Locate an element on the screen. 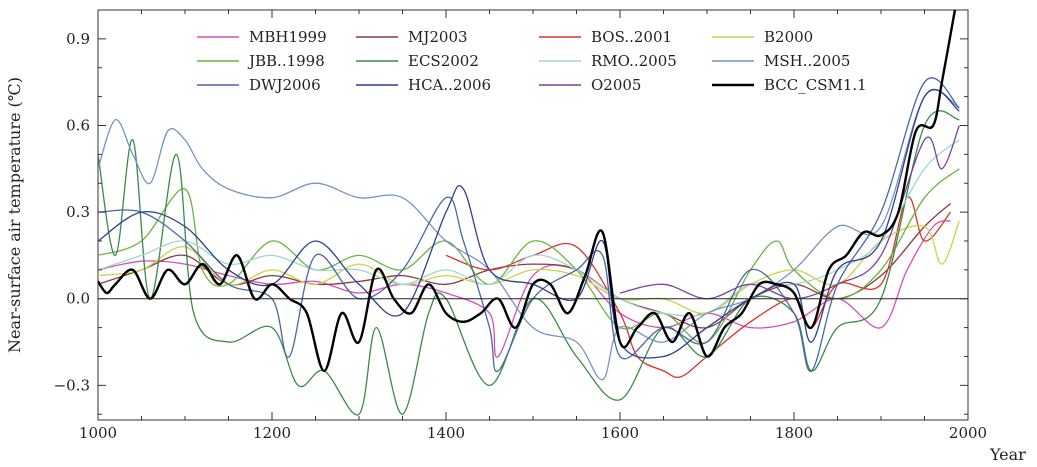 This screenshot has width=1037, height=467. x-tick-label: 1600 is located at coordinates (620, 433).